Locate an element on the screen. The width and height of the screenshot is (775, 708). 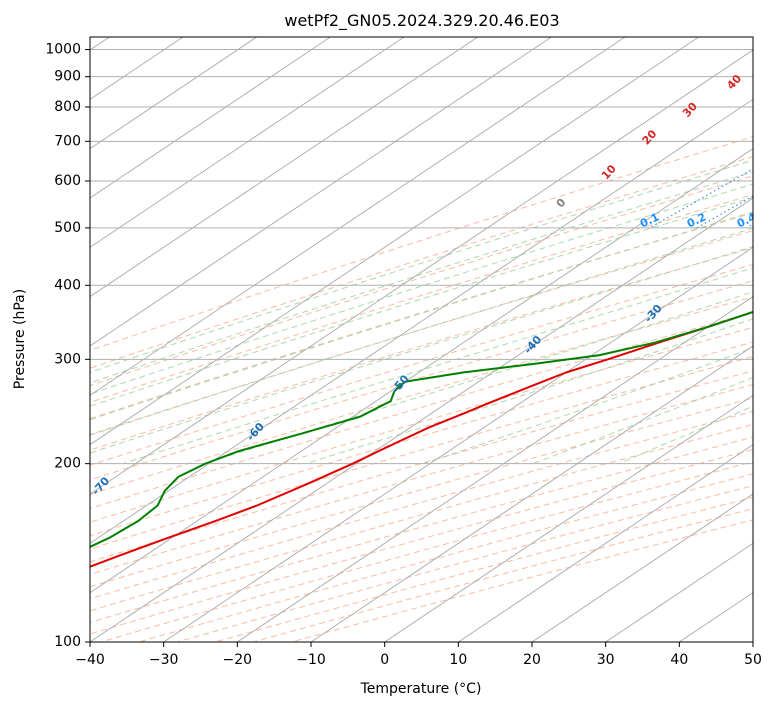
y-tick-label: 700 is located at coordinates (67, 141).